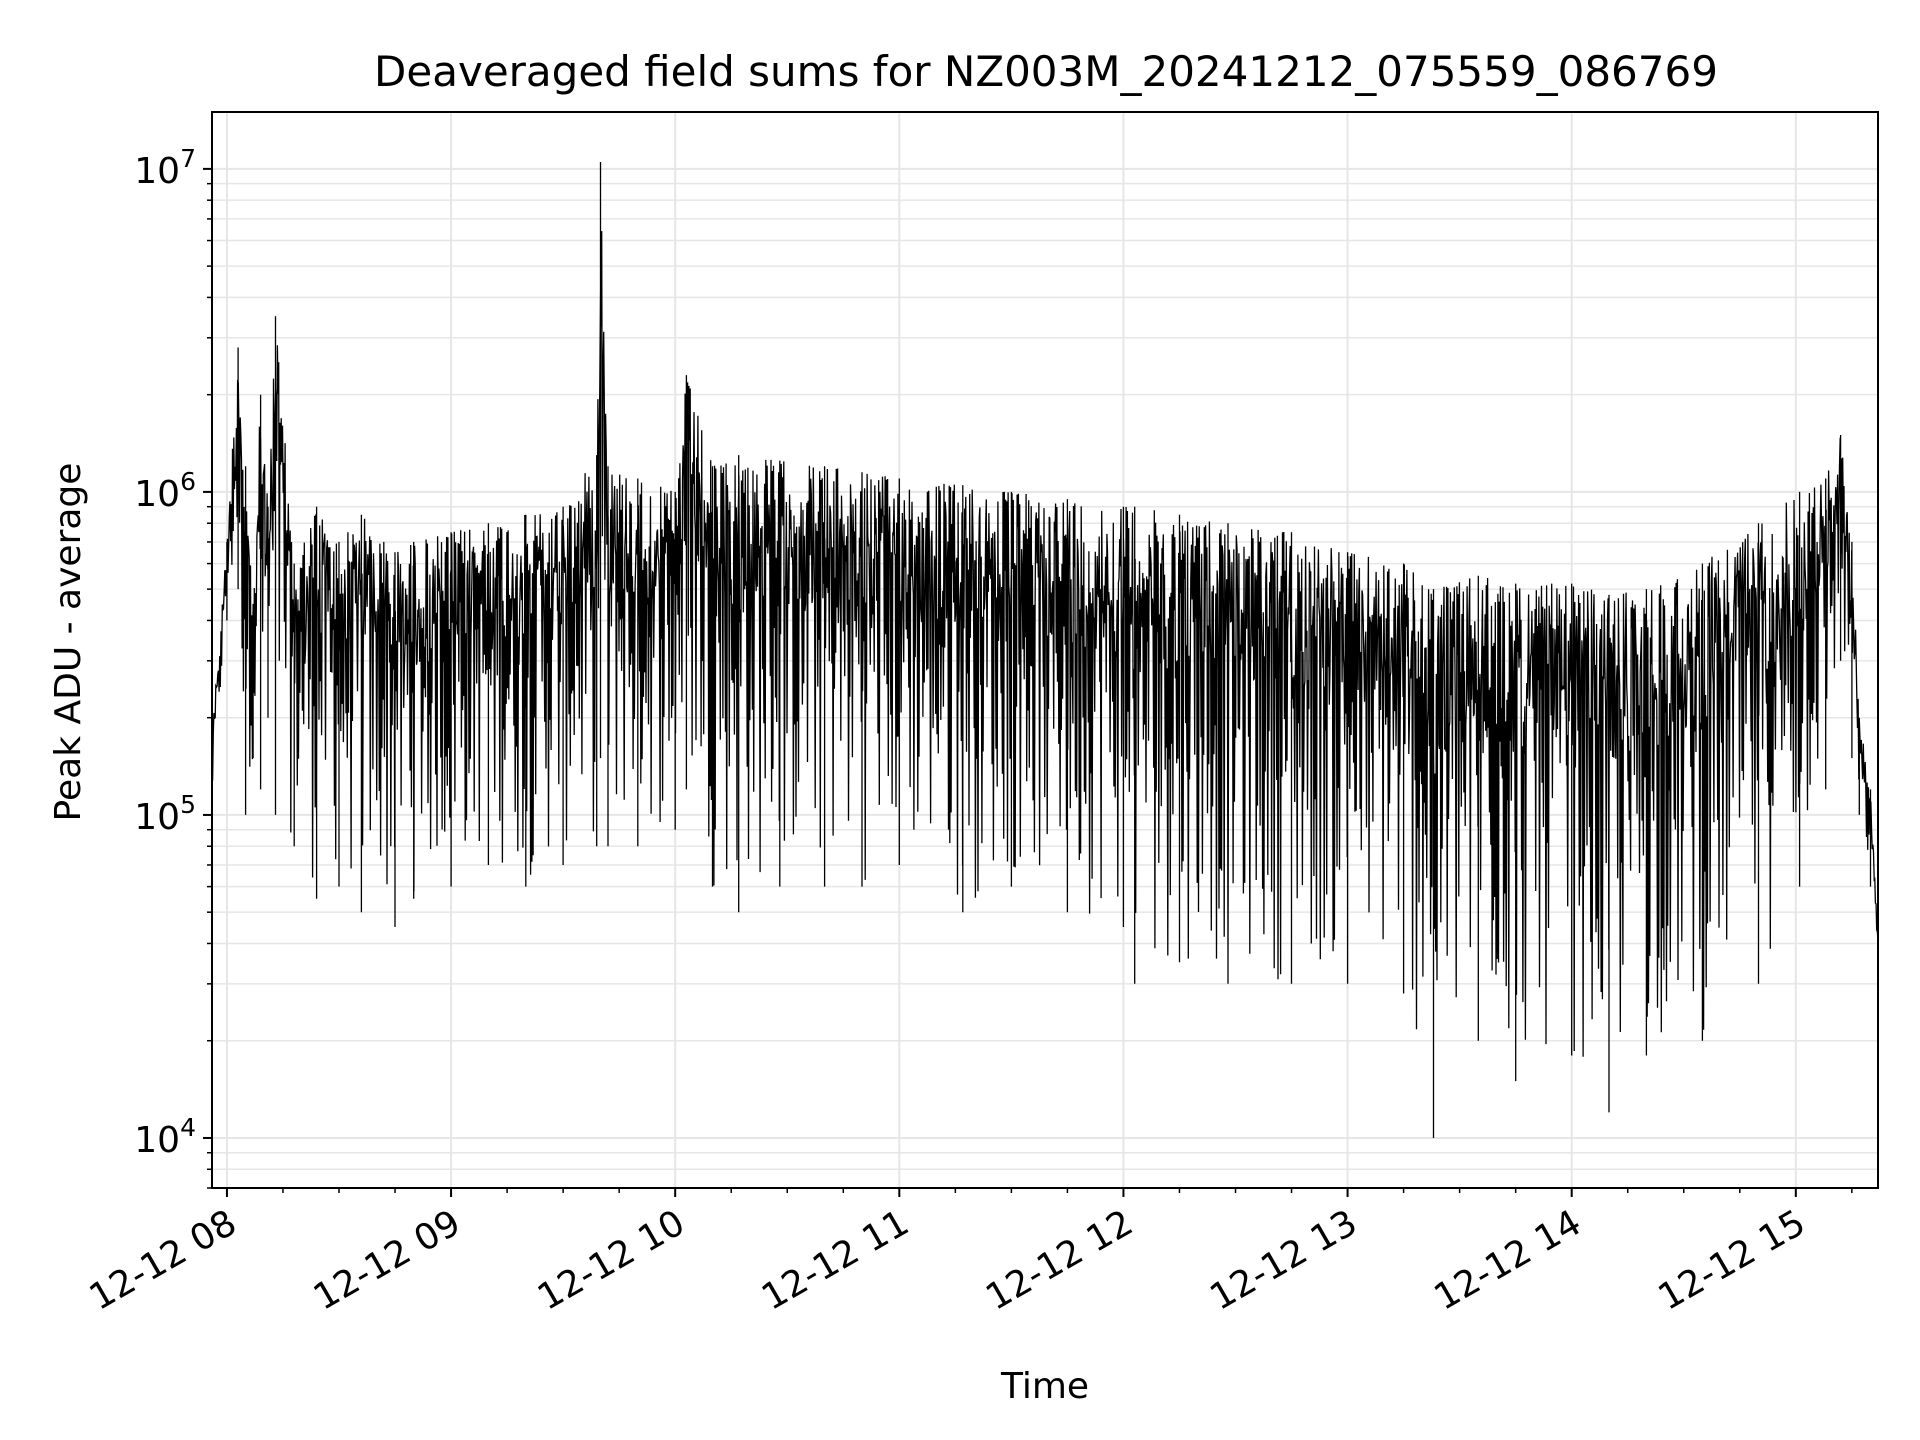 This screenshot has width=1920, height=1440. I want to click on x-tick-label: 12-12 08, so click(163, 1260).